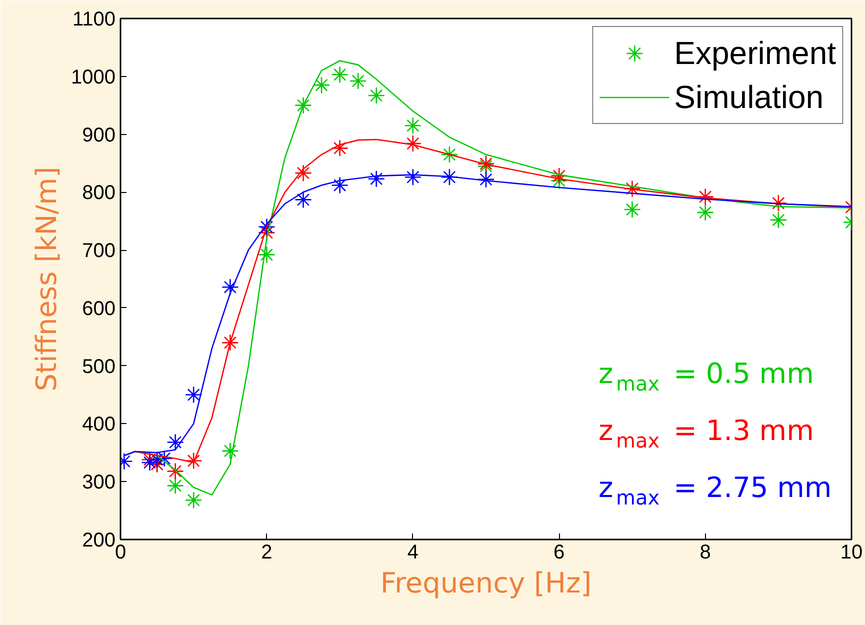 This screenshot has width=865, height=625. I want to click on y-tick-label: 1100, so click(94, 19).